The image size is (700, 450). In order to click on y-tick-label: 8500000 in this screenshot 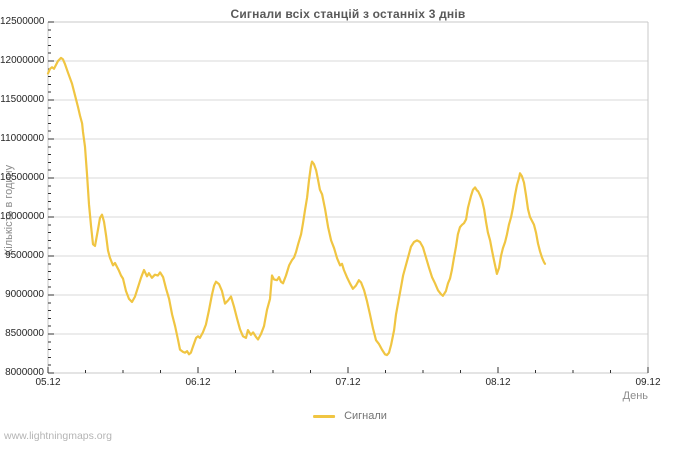, I will do `click(24, 333)`.